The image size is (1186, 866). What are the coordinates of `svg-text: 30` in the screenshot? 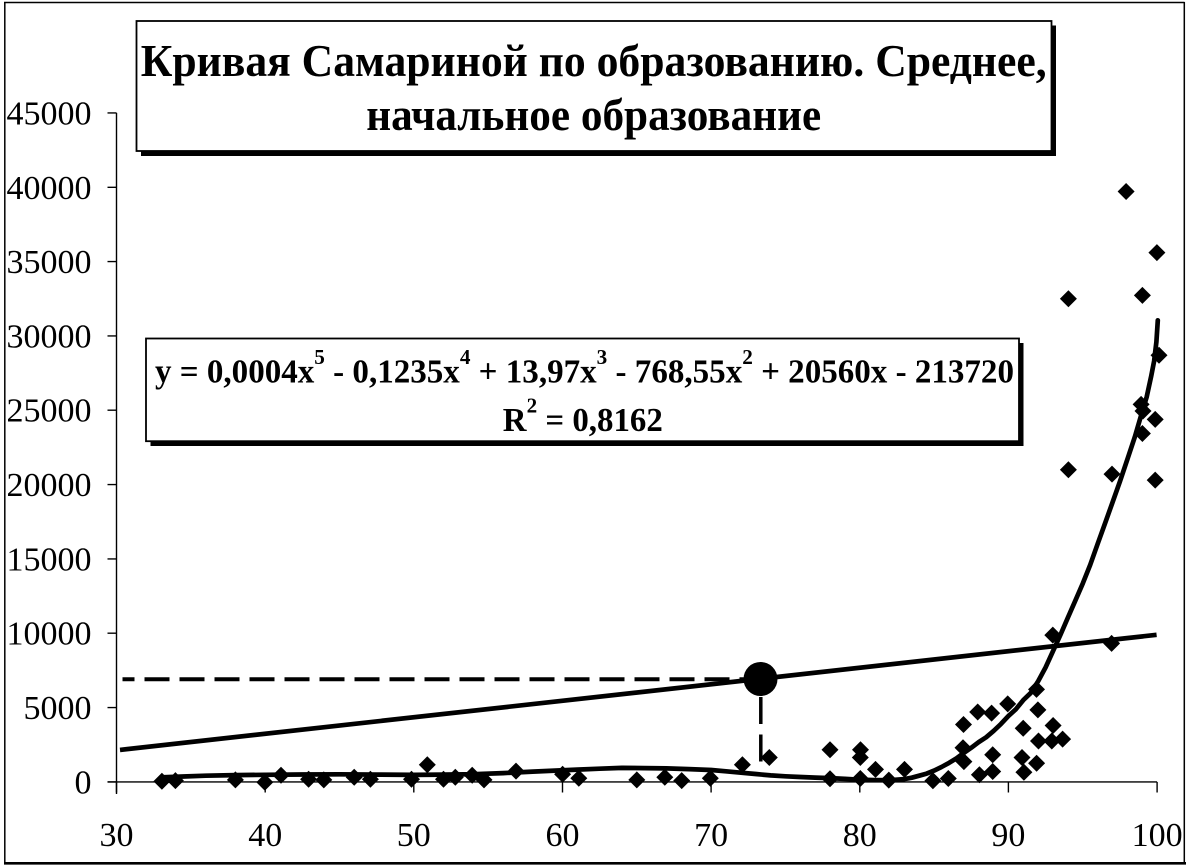 It's located at (117, 835).